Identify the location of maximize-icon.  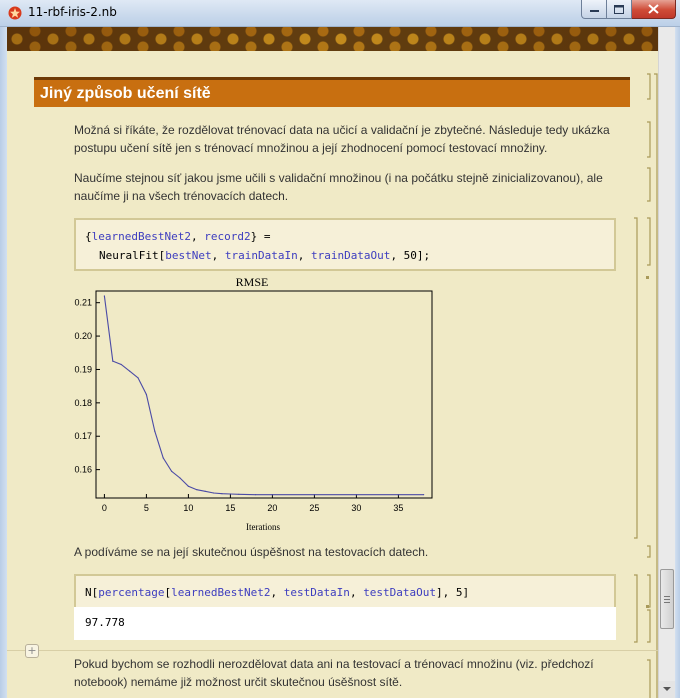
(619, 9).